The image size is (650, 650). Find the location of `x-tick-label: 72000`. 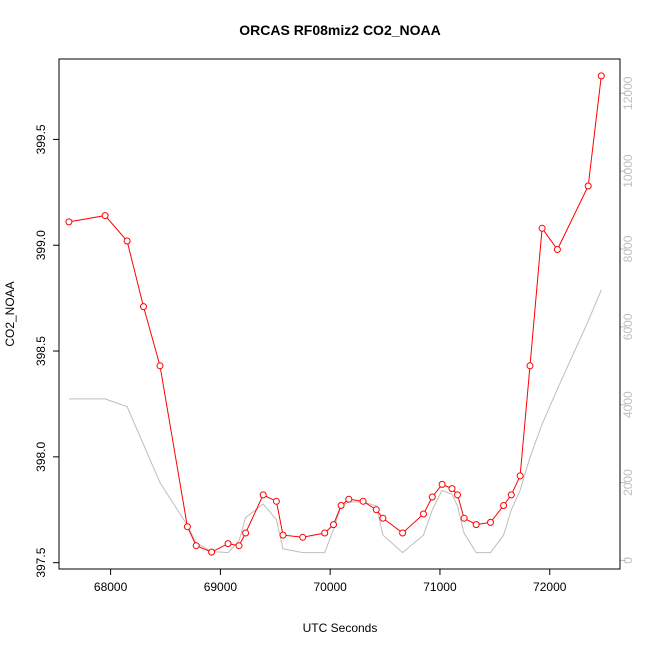

x-tick-label: 72000 is located at coordinates (550, 587).